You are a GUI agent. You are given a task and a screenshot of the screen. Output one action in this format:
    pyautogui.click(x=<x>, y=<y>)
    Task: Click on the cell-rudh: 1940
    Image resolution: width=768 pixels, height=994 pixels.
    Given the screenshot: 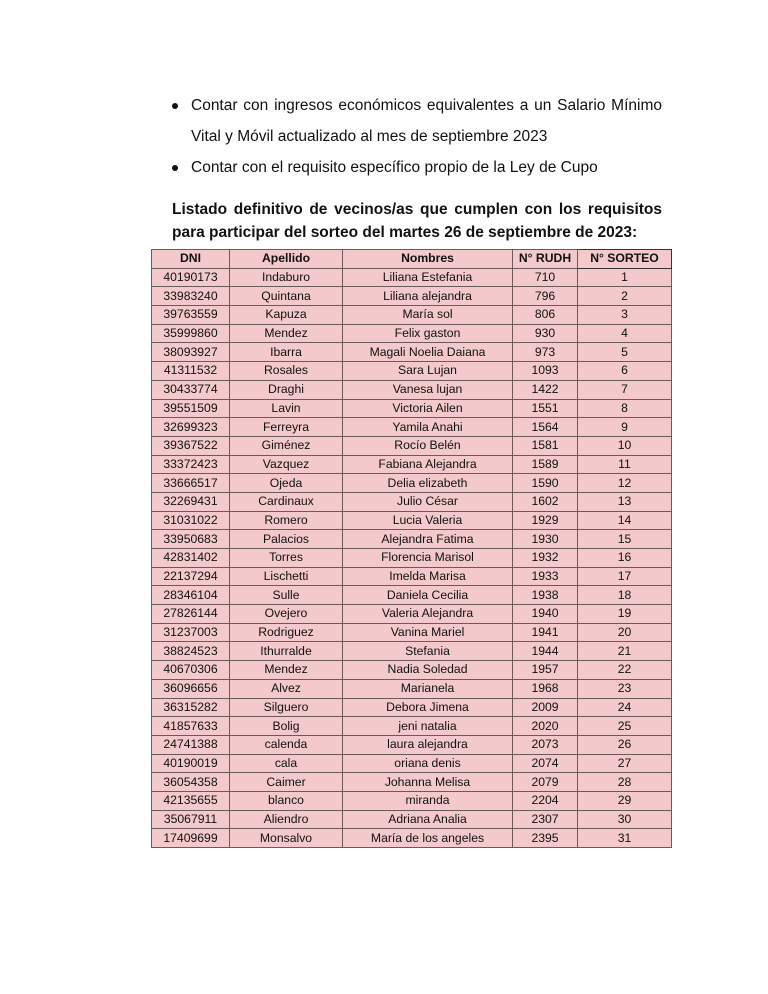 What is the action you would take?
    pyautogui.click(x=545, y=614)
    